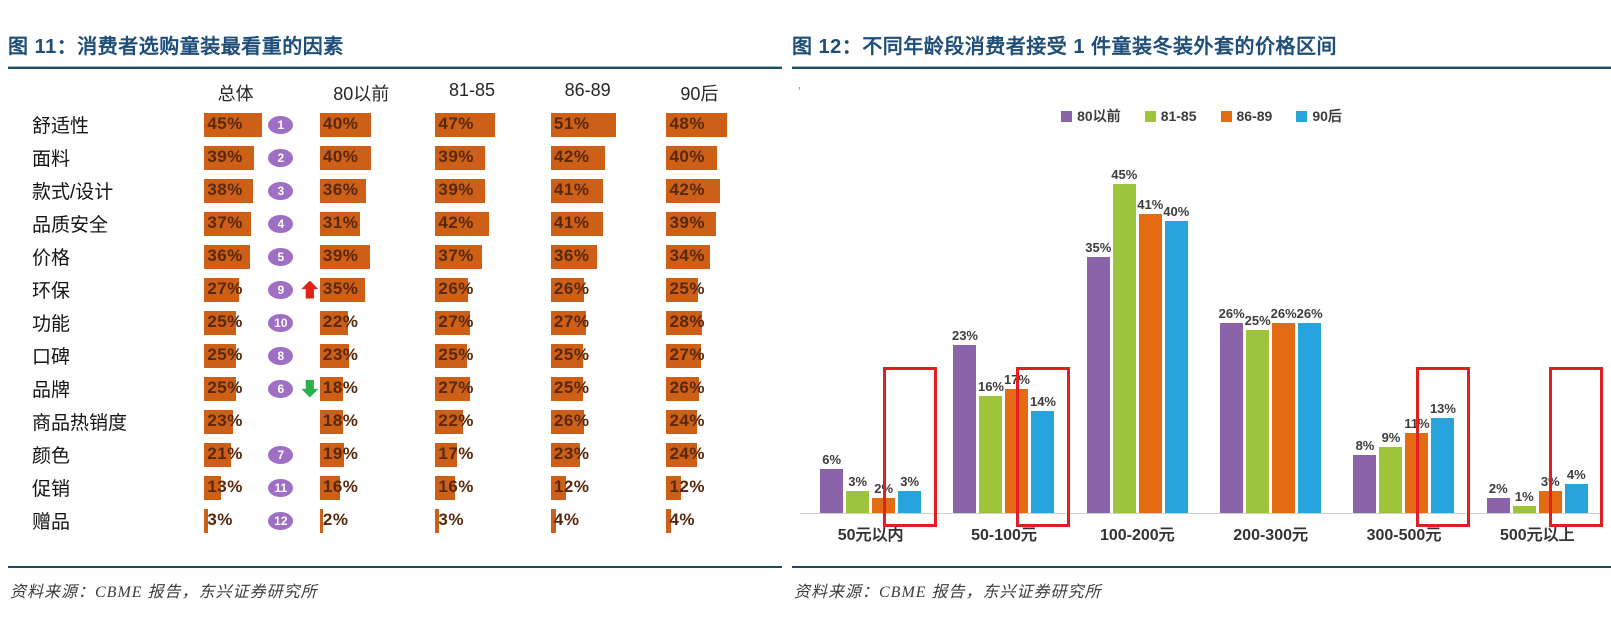 This screenshot has width=1611, height=623. Describe the element at coordinates (870, 350) in the screenshot. I see `bar-group-1: 6% 3% 2% 3%` at that location.